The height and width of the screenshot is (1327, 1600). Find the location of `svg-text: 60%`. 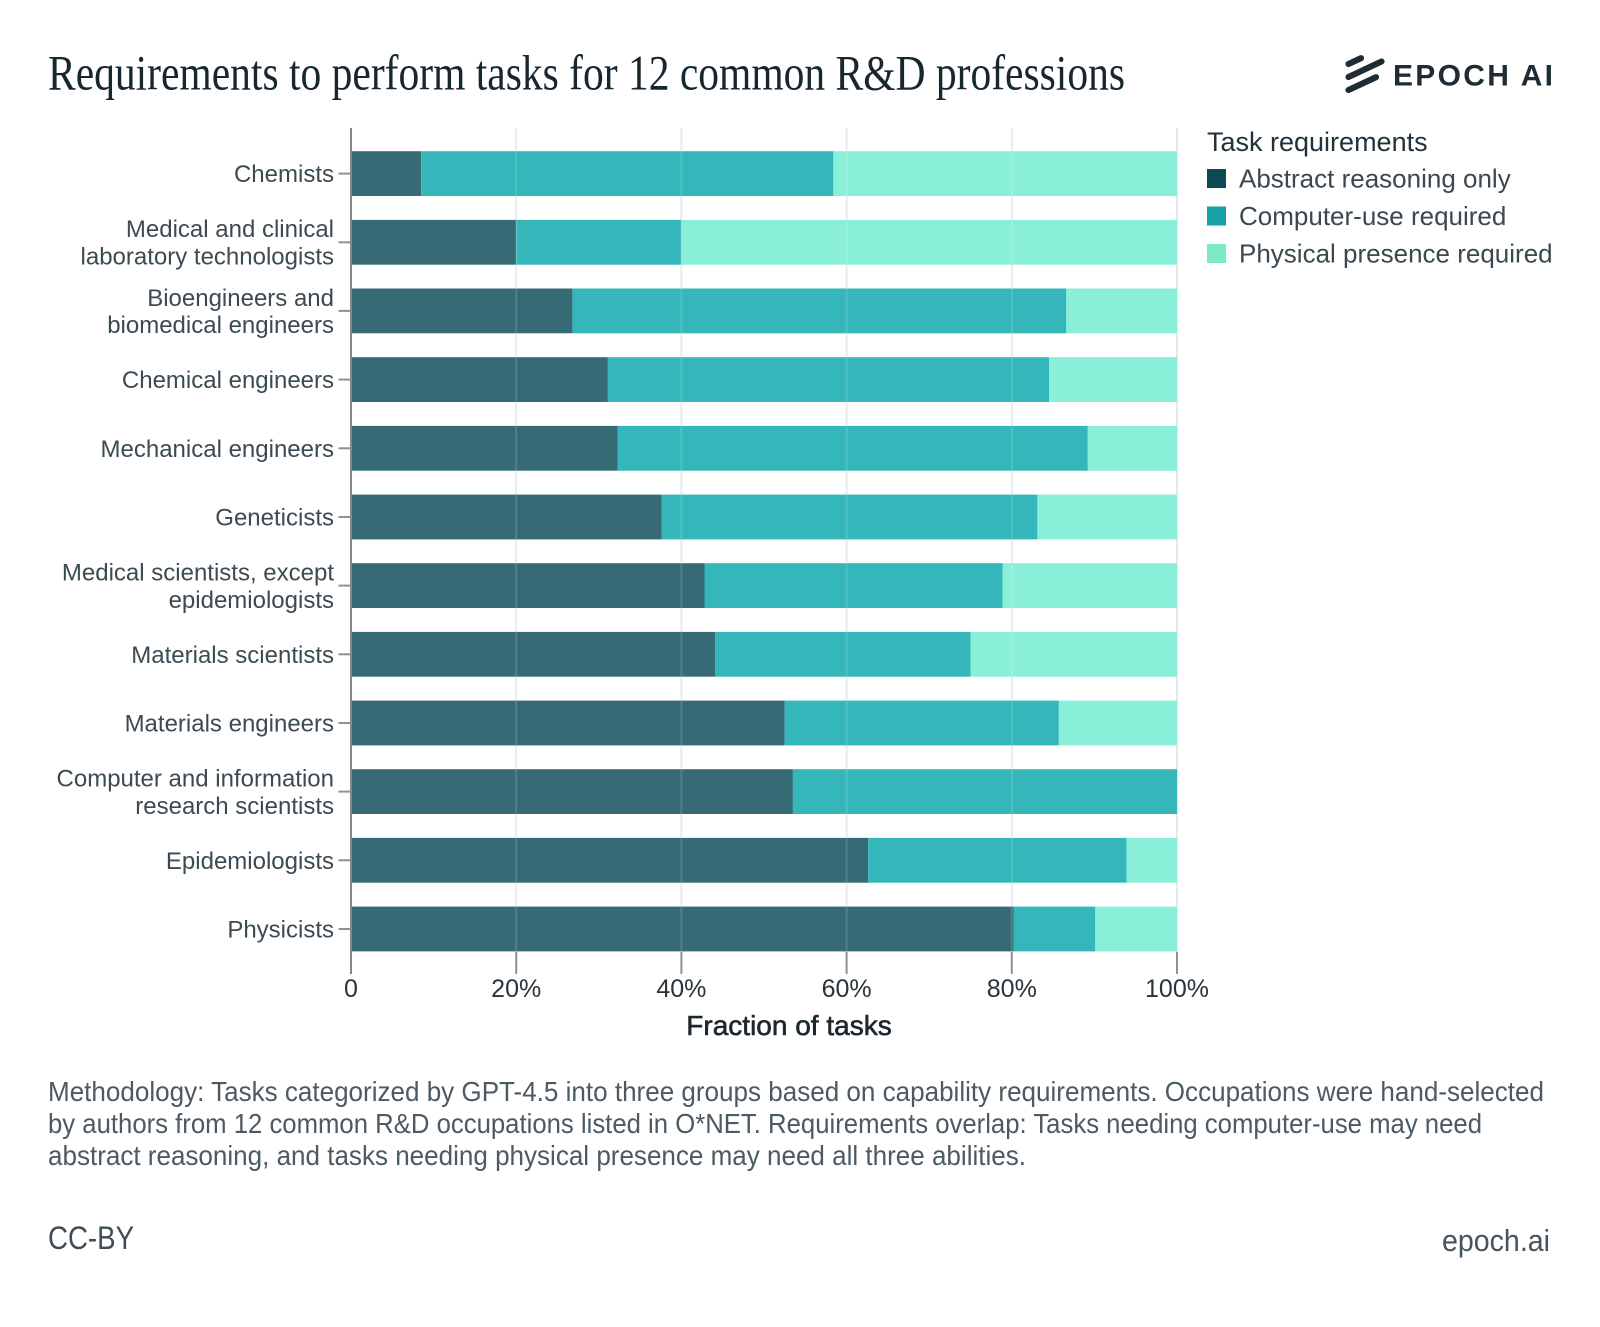

svg-text: 60% is located at coordinates (847, 989).